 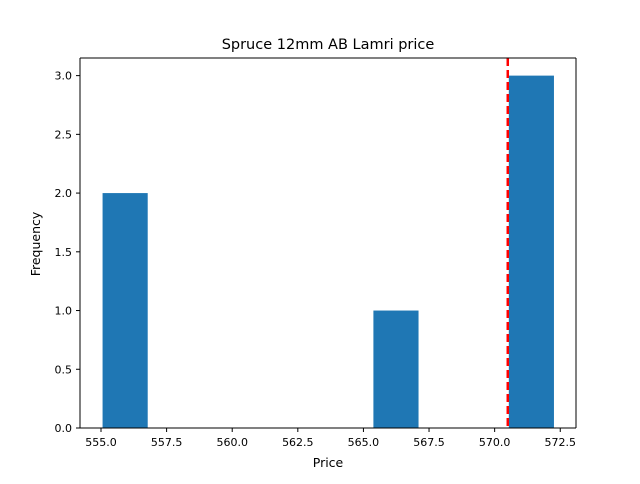 What do you see at coordinates (364, 442) in the screenshot?
I see `x-tick-label: 565.0` at bounding box center [364, 442].